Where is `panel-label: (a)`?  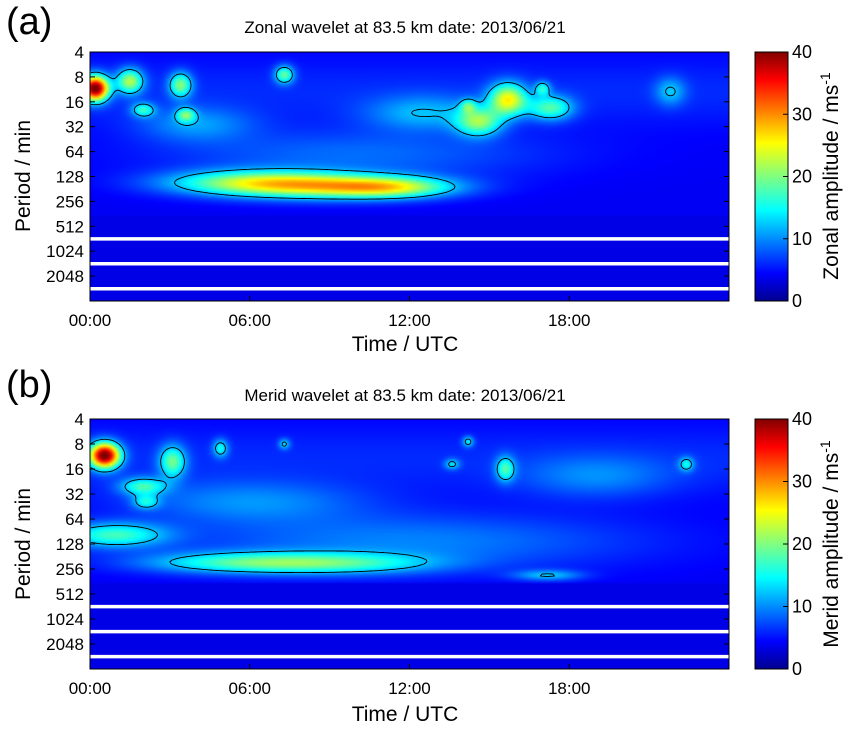
panel-label: (a) is located at coordinates (29, 22).